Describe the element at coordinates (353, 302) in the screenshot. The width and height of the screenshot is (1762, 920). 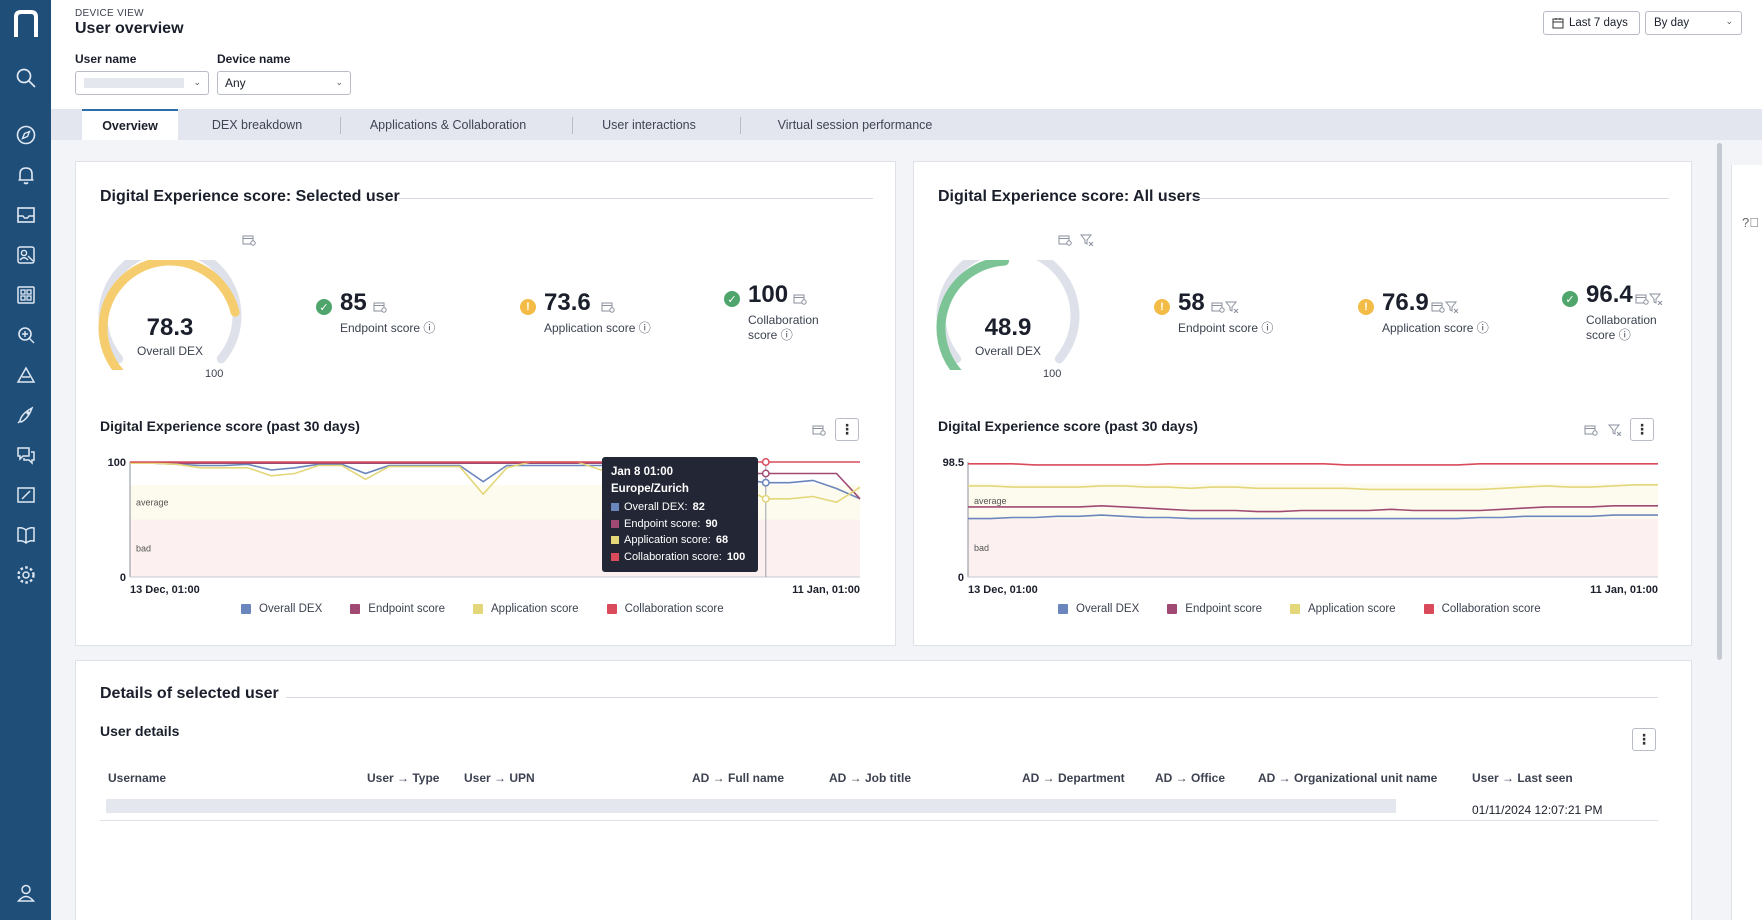
I see `endpoint-score-value: 85` at that location.